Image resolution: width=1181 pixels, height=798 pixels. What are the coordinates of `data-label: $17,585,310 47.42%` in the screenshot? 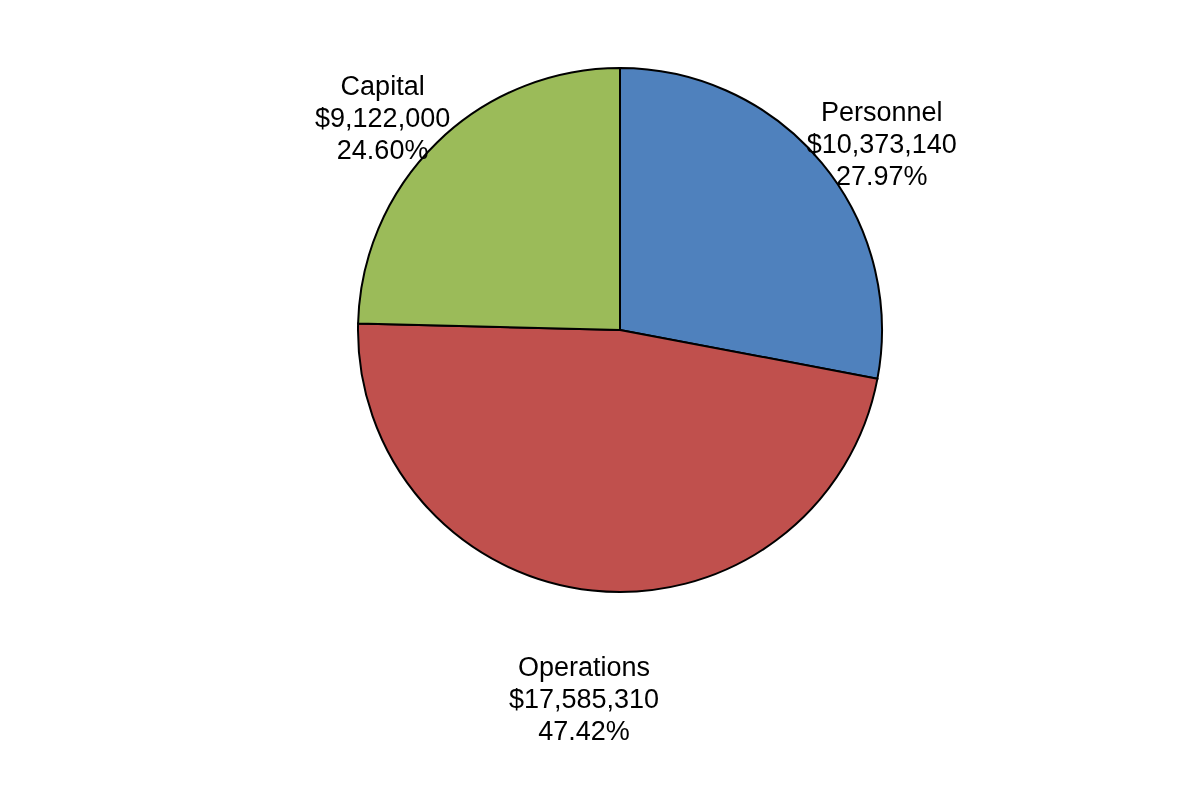 It's located at (584, 715).